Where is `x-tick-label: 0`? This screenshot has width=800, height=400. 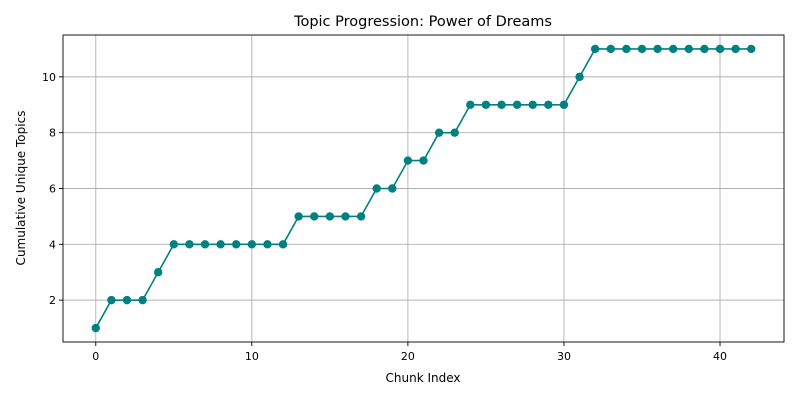
x-tick-label: 0 is located at coordinates (95, 356).